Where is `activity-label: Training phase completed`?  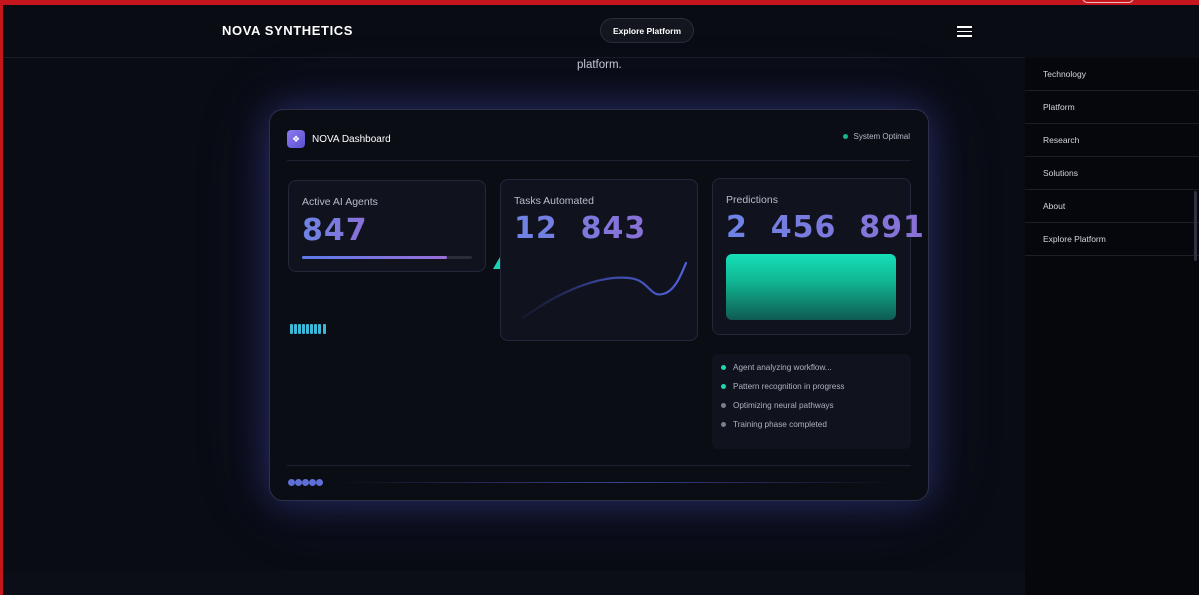
activity-label: Training phase completed is located at coordinates (780, 424).